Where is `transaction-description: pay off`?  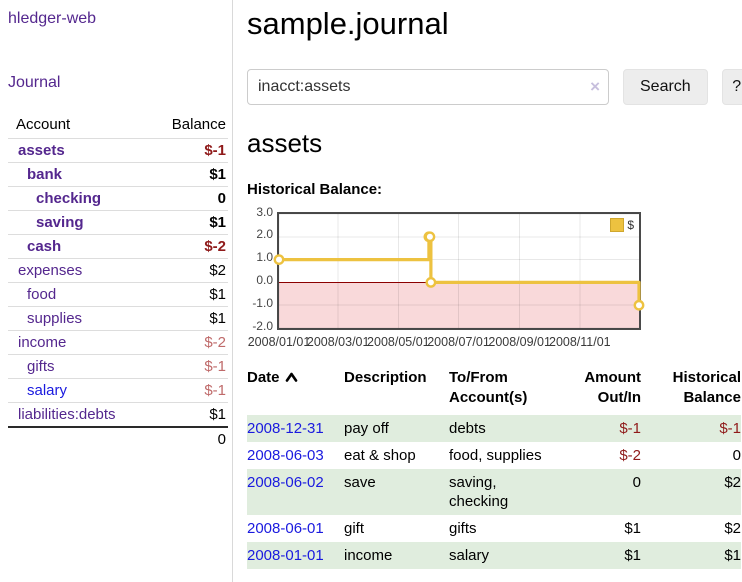
transaction-description: pay off is located at coordinates (366, 428).